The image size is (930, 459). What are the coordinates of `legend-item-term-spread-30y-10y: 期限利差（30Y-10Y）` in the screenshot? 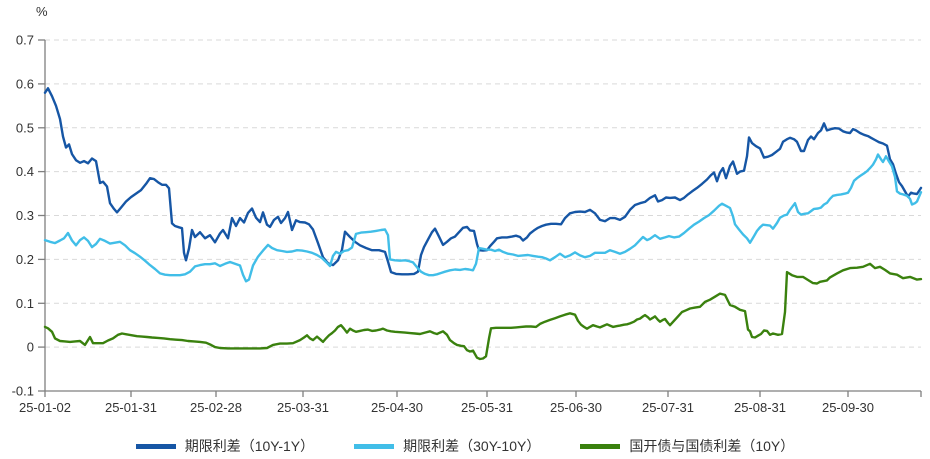 It's located at (447, 446).